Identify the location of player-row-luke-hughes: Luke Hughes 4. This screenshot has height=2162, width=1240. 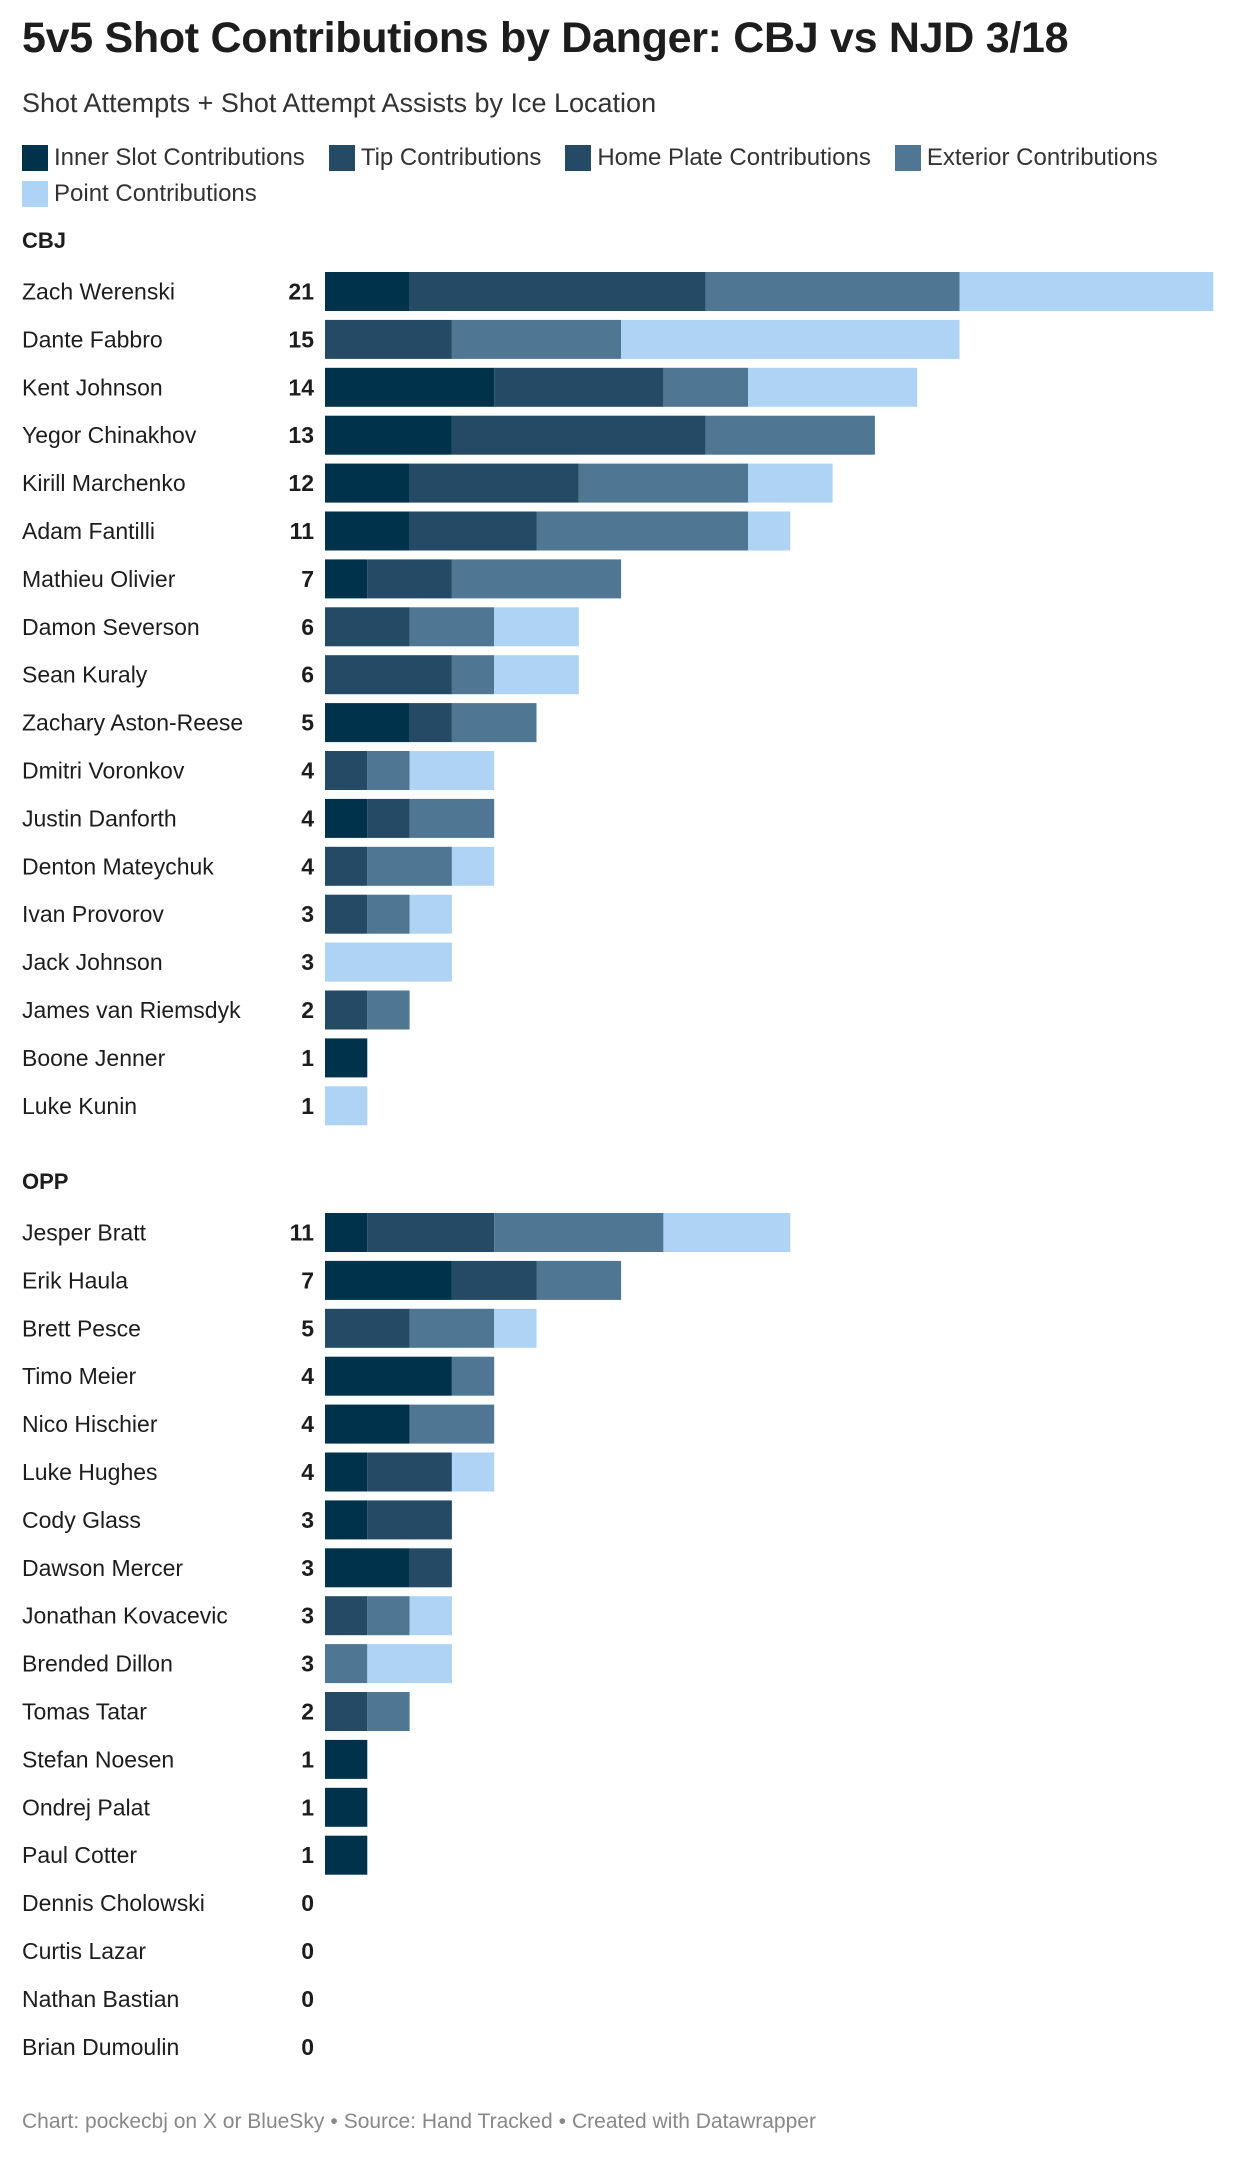
(258, 1472).